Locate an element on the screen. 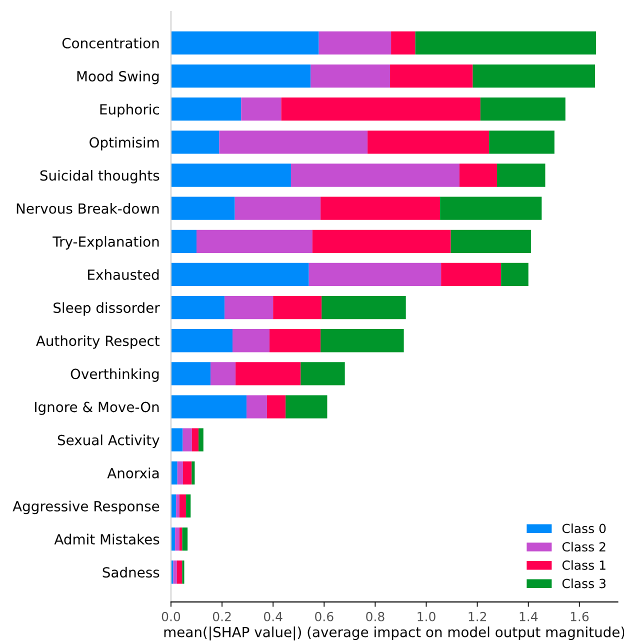 The image size is (624, 641). x-axis-title: mean(|SHAP value|) (average impact on model output magnitude) is located at coordinates (394, 633).